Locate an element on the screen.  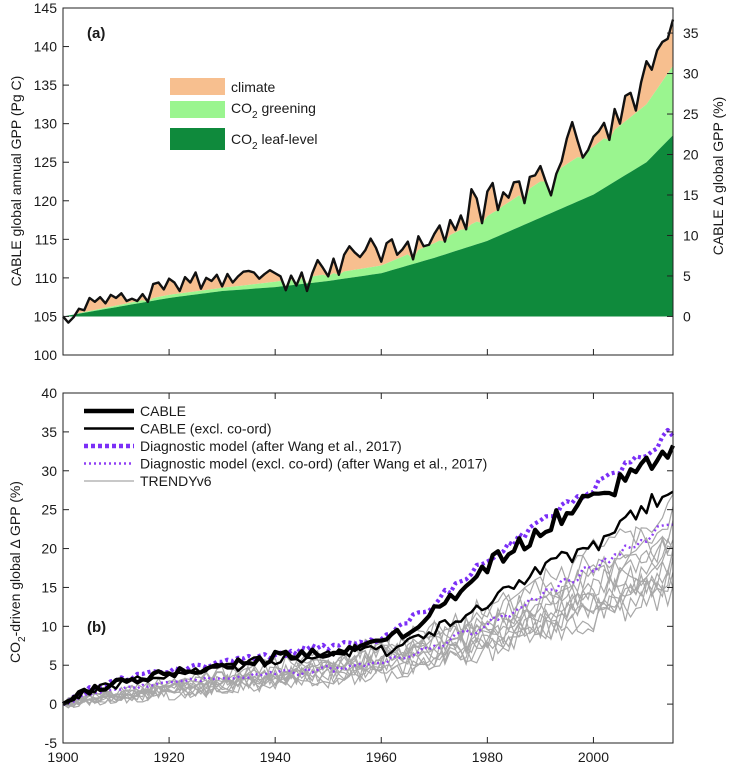
panel-a-left-tick-label: 105 is located at coordinates (46, 316).